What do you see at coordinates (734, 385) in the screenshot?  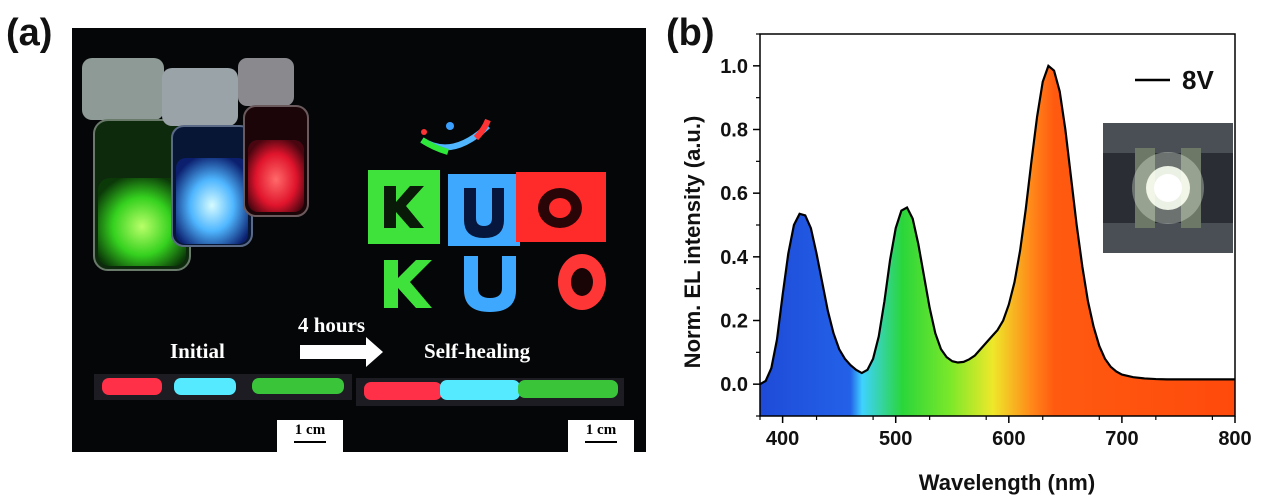 I see `y-tick-label: 0.0` at bounding box center [734, 385].